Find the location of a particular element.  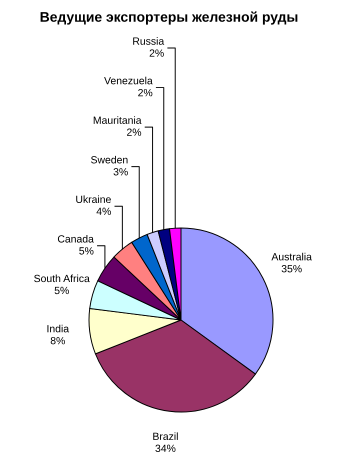

slice-label: Mauritania is located at coordinates (118, 120).